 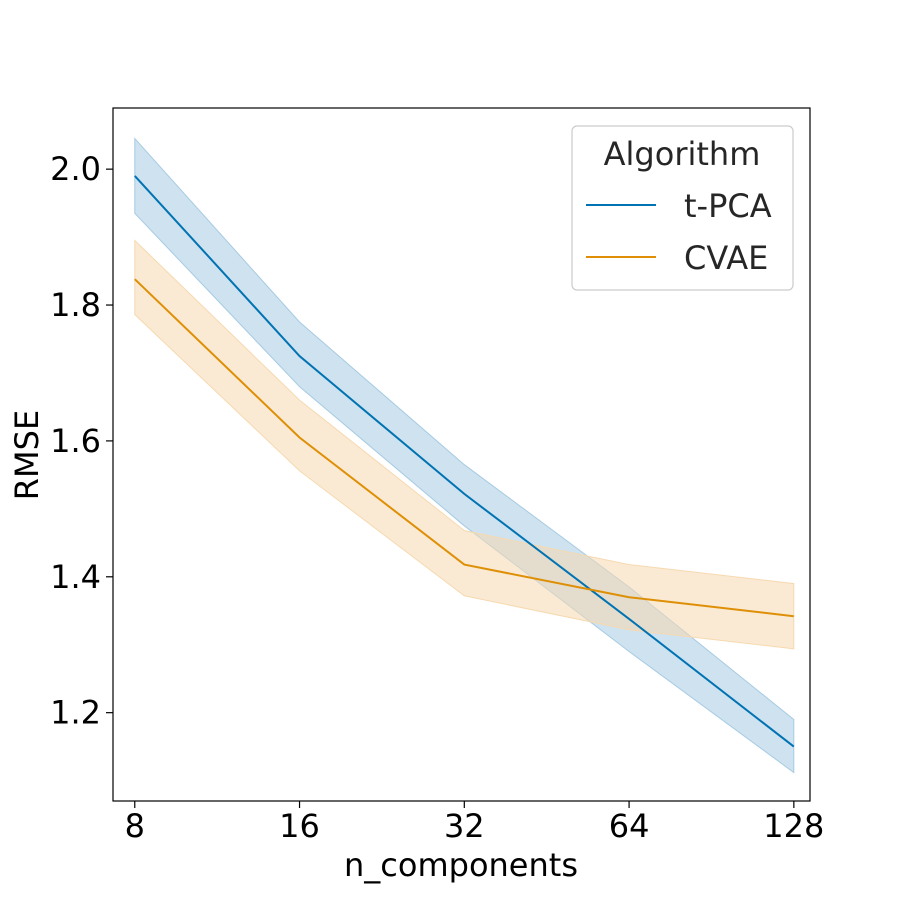 I want to click on y-tick-label: 1.2, so click(x=75, y=713).